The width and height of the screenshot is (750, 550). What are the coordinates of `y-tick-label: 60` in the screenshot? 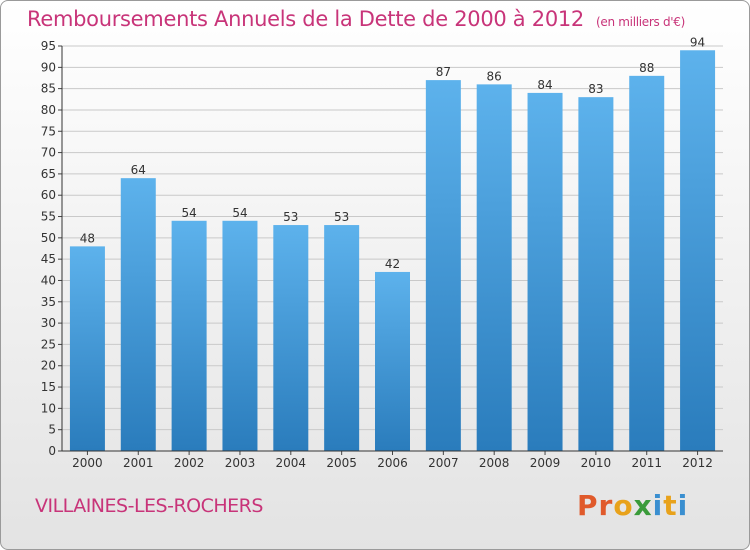 It's located at (48, 195).